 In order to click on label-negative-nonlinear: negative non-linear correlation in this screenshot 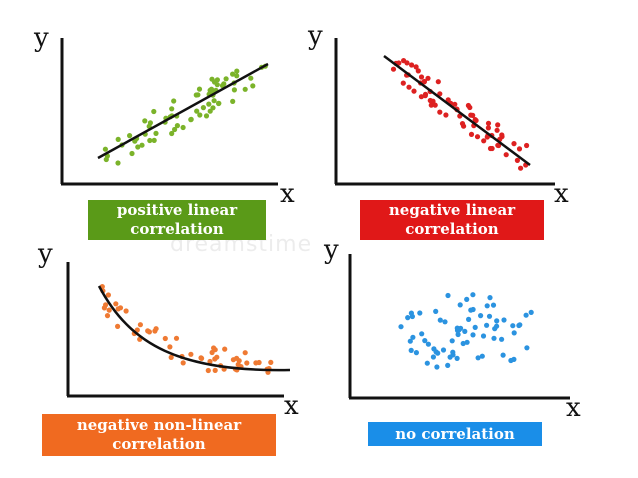, I will do `click(159, 435)`.